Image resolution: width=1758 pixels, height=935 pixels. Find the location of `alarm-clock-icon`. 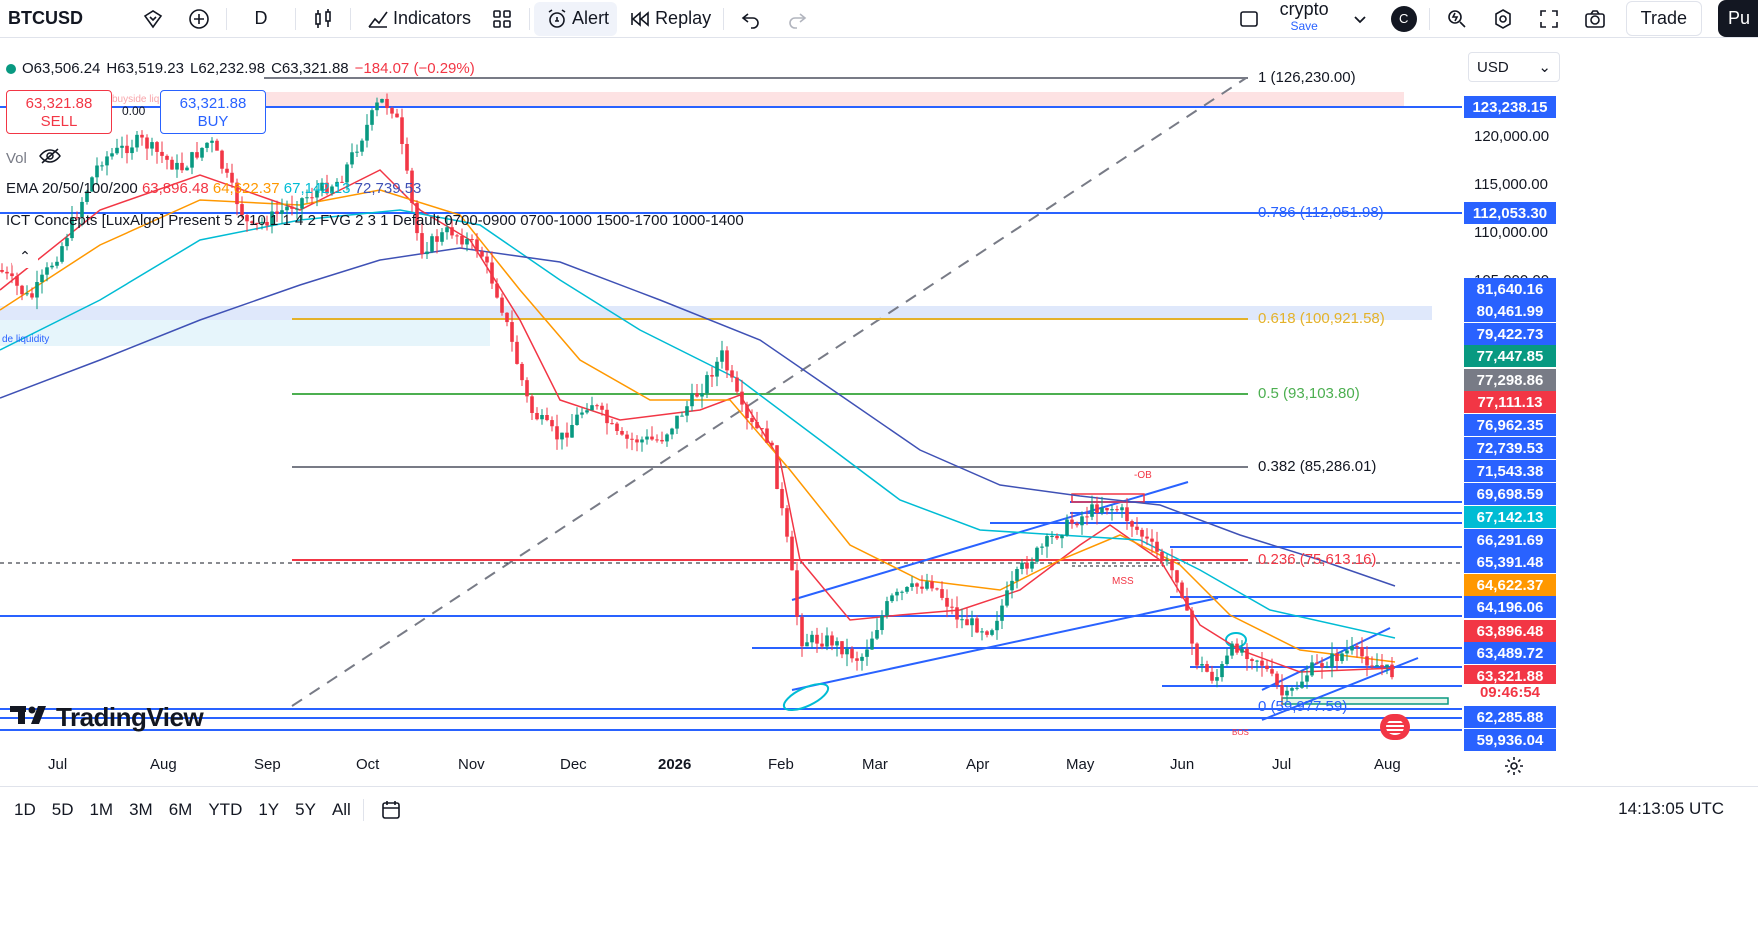

alarm-clock-icon is located at coordinates (557, 19).